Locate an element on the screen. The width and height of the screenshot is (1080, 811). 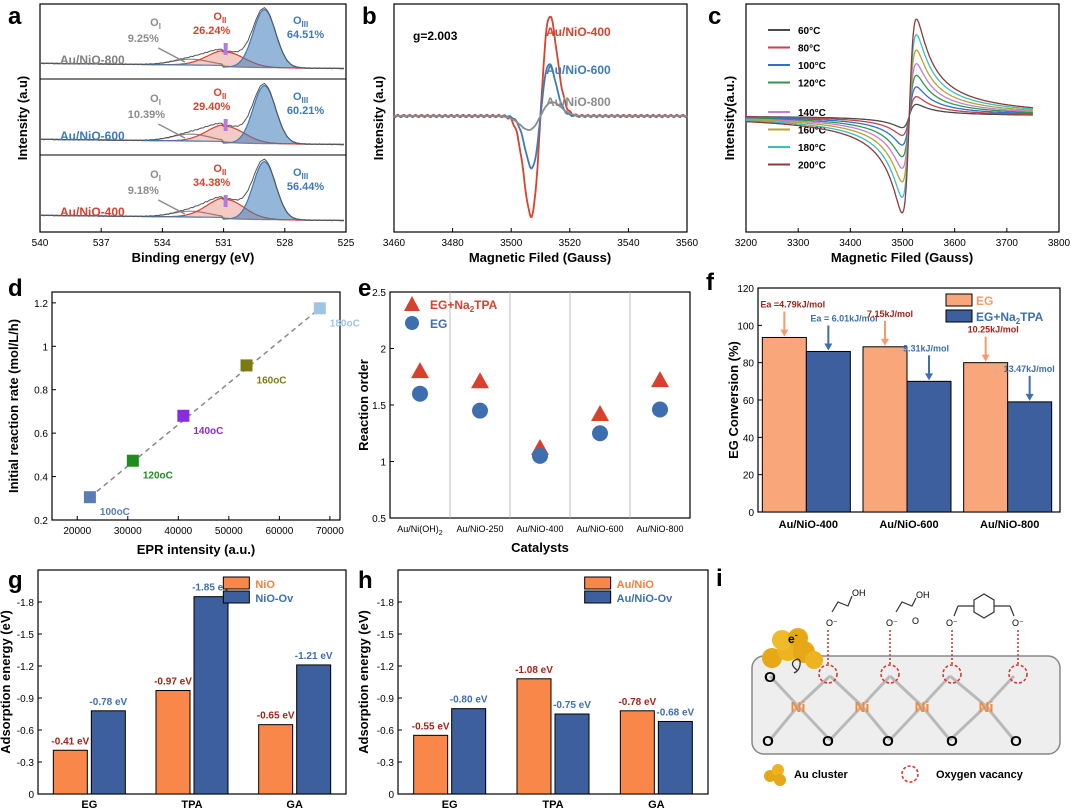
chart-c-ylabel: Intensity(a.u.) is located at coordinates (729, 118).